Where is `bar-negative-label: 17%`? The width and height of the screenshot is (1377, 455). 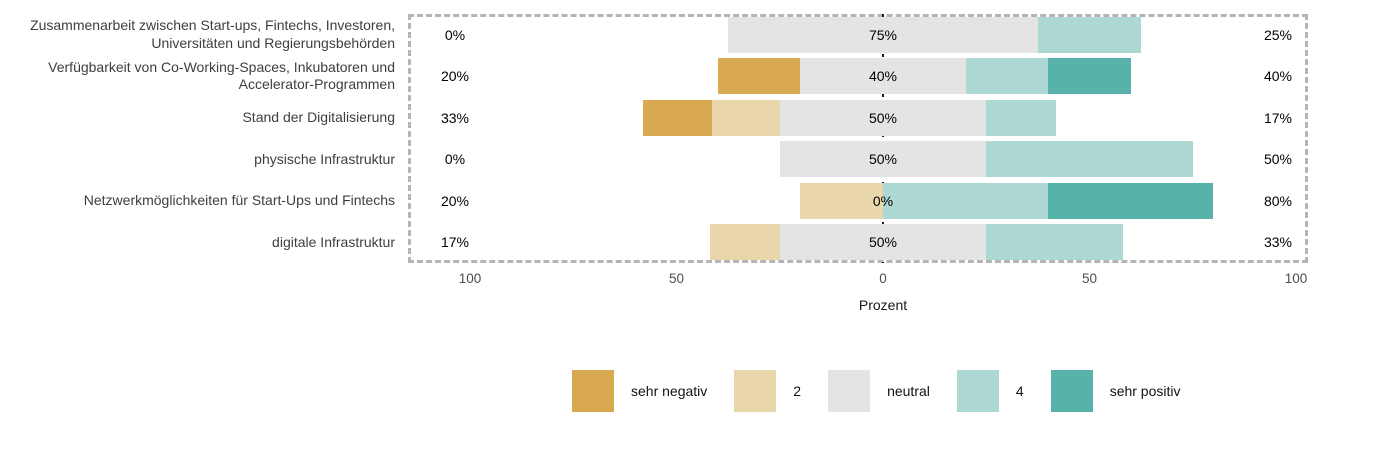
bar-negative-label: 17% is located at coordinates (455, 242).